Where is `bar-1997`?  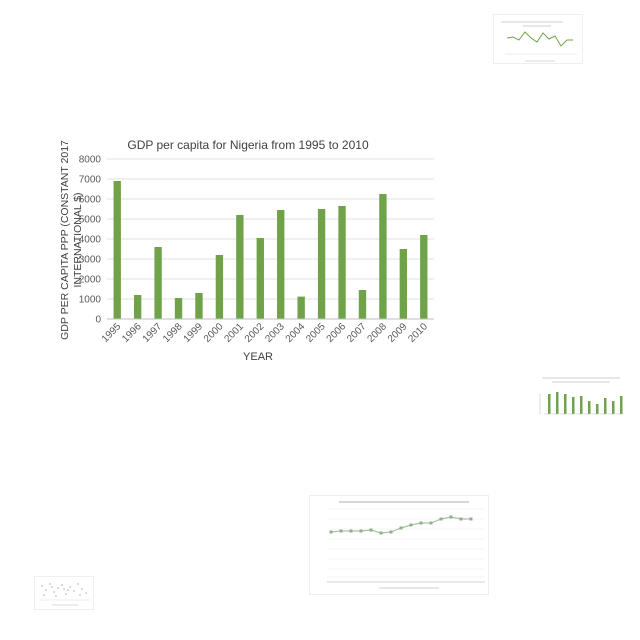 bar-1997 is located at coordinates (158, 283).